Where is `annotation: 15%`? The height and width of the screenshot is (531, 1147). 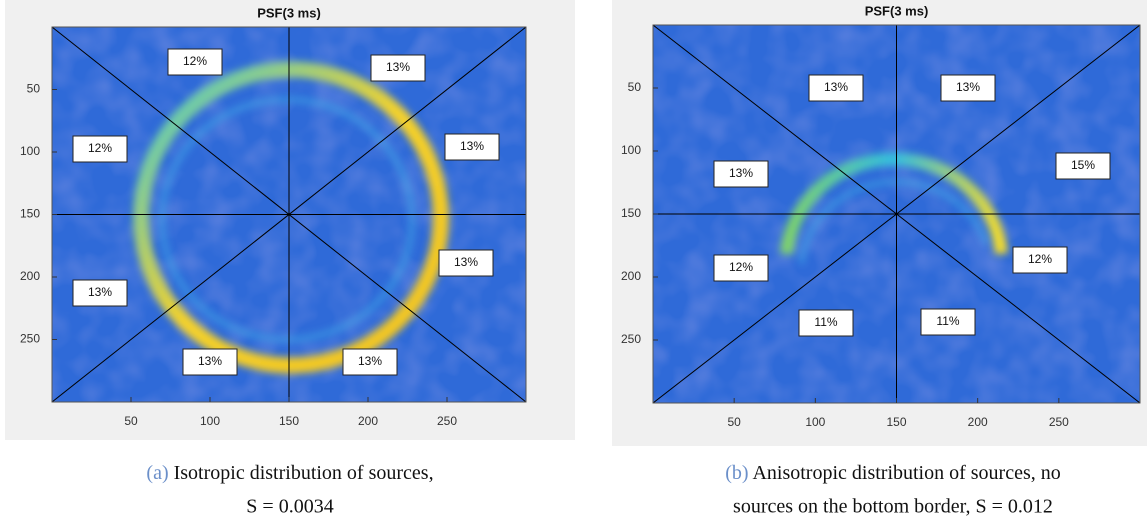
annotation: 15% is located at coordinates (1083, 165).